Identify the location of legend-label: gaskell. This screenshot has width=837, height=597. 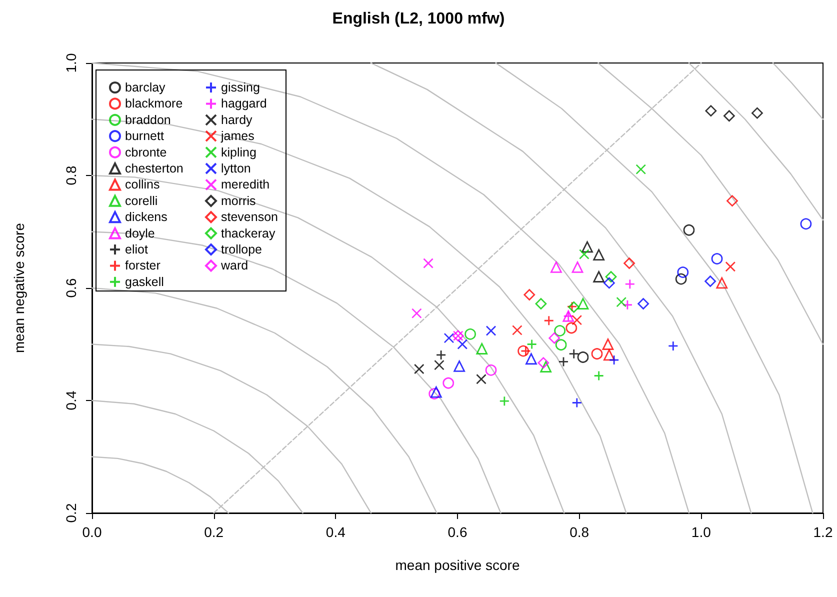
(144, 281).